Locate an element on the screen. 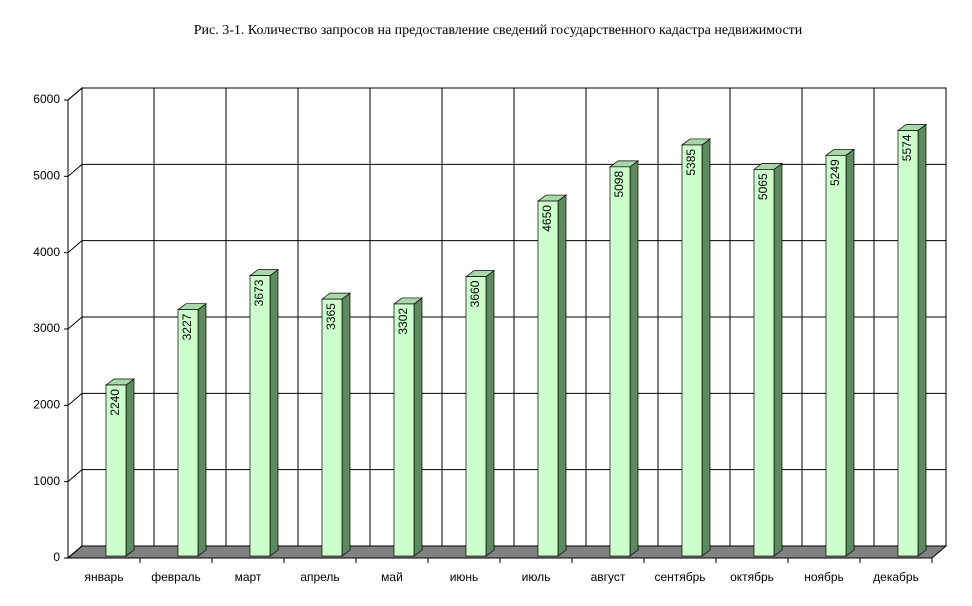  value-label: 3302 is located at coordinates (403, 321).